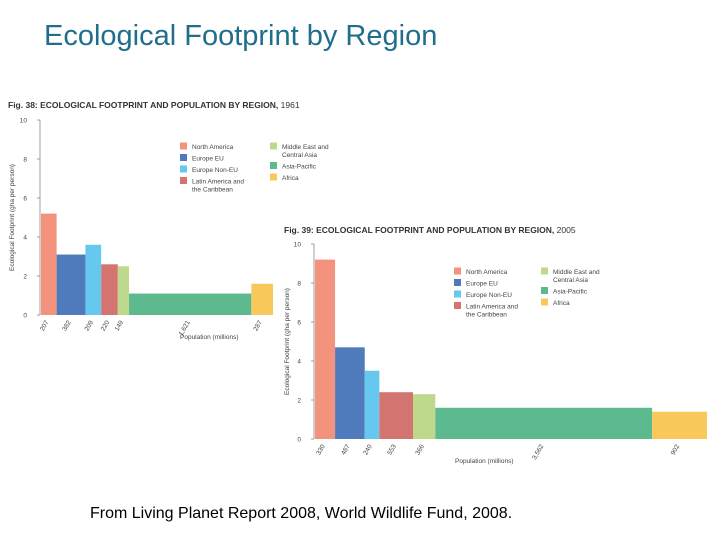  Describe the element at coordinates (241, 36) in the screenshot. I see `slide-title: Ecological Footprint by Region` at that location.